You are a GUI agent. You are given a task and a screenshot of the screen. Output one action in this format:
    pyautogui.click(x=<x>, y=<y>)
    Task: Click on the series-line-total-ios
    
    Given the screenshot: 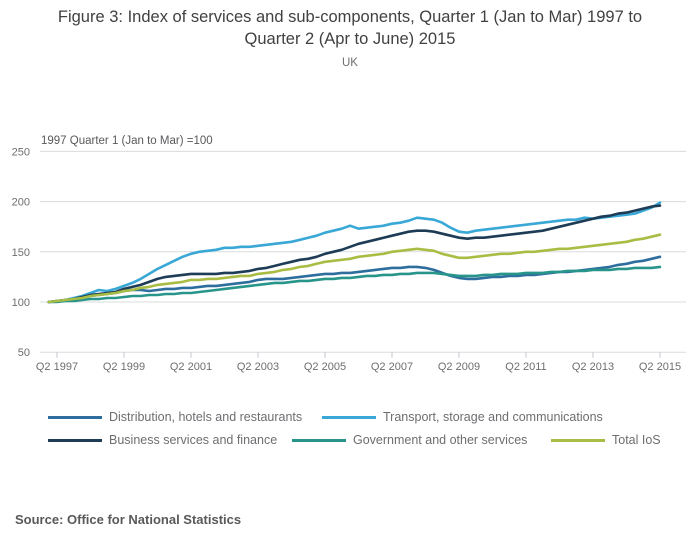 What is the action you would take?
    pyautogui.click(x=354, y=268)
    